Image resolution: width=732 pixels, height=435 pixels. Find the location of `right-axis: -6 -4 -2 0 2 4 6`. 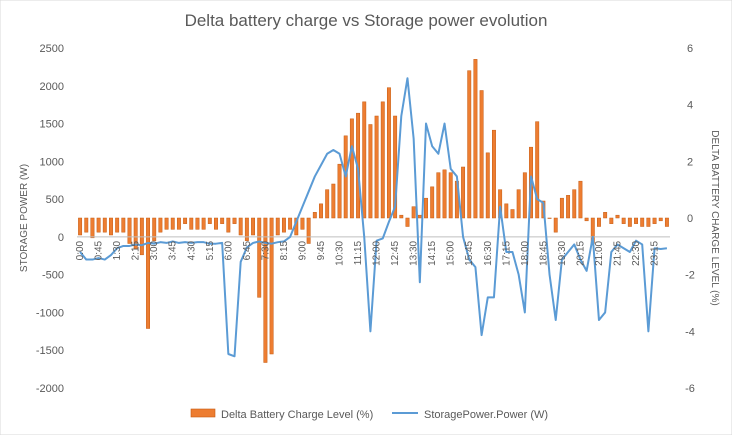

right-axis: -6 -4 -2 0 2 4 6 is located at coordinates (690, 219).